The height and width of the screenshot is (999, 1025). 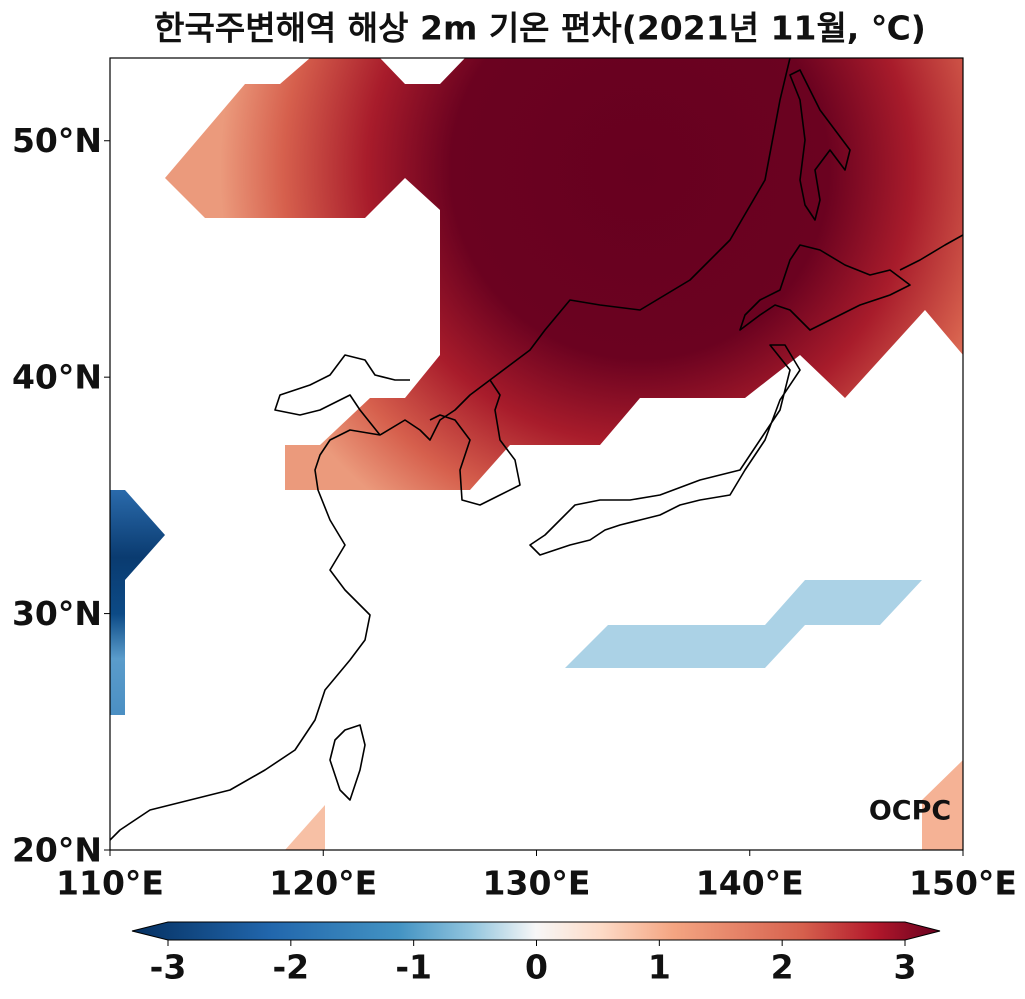 I want to click on lat-tick-label: 50°N, so click(x=57, y=140).